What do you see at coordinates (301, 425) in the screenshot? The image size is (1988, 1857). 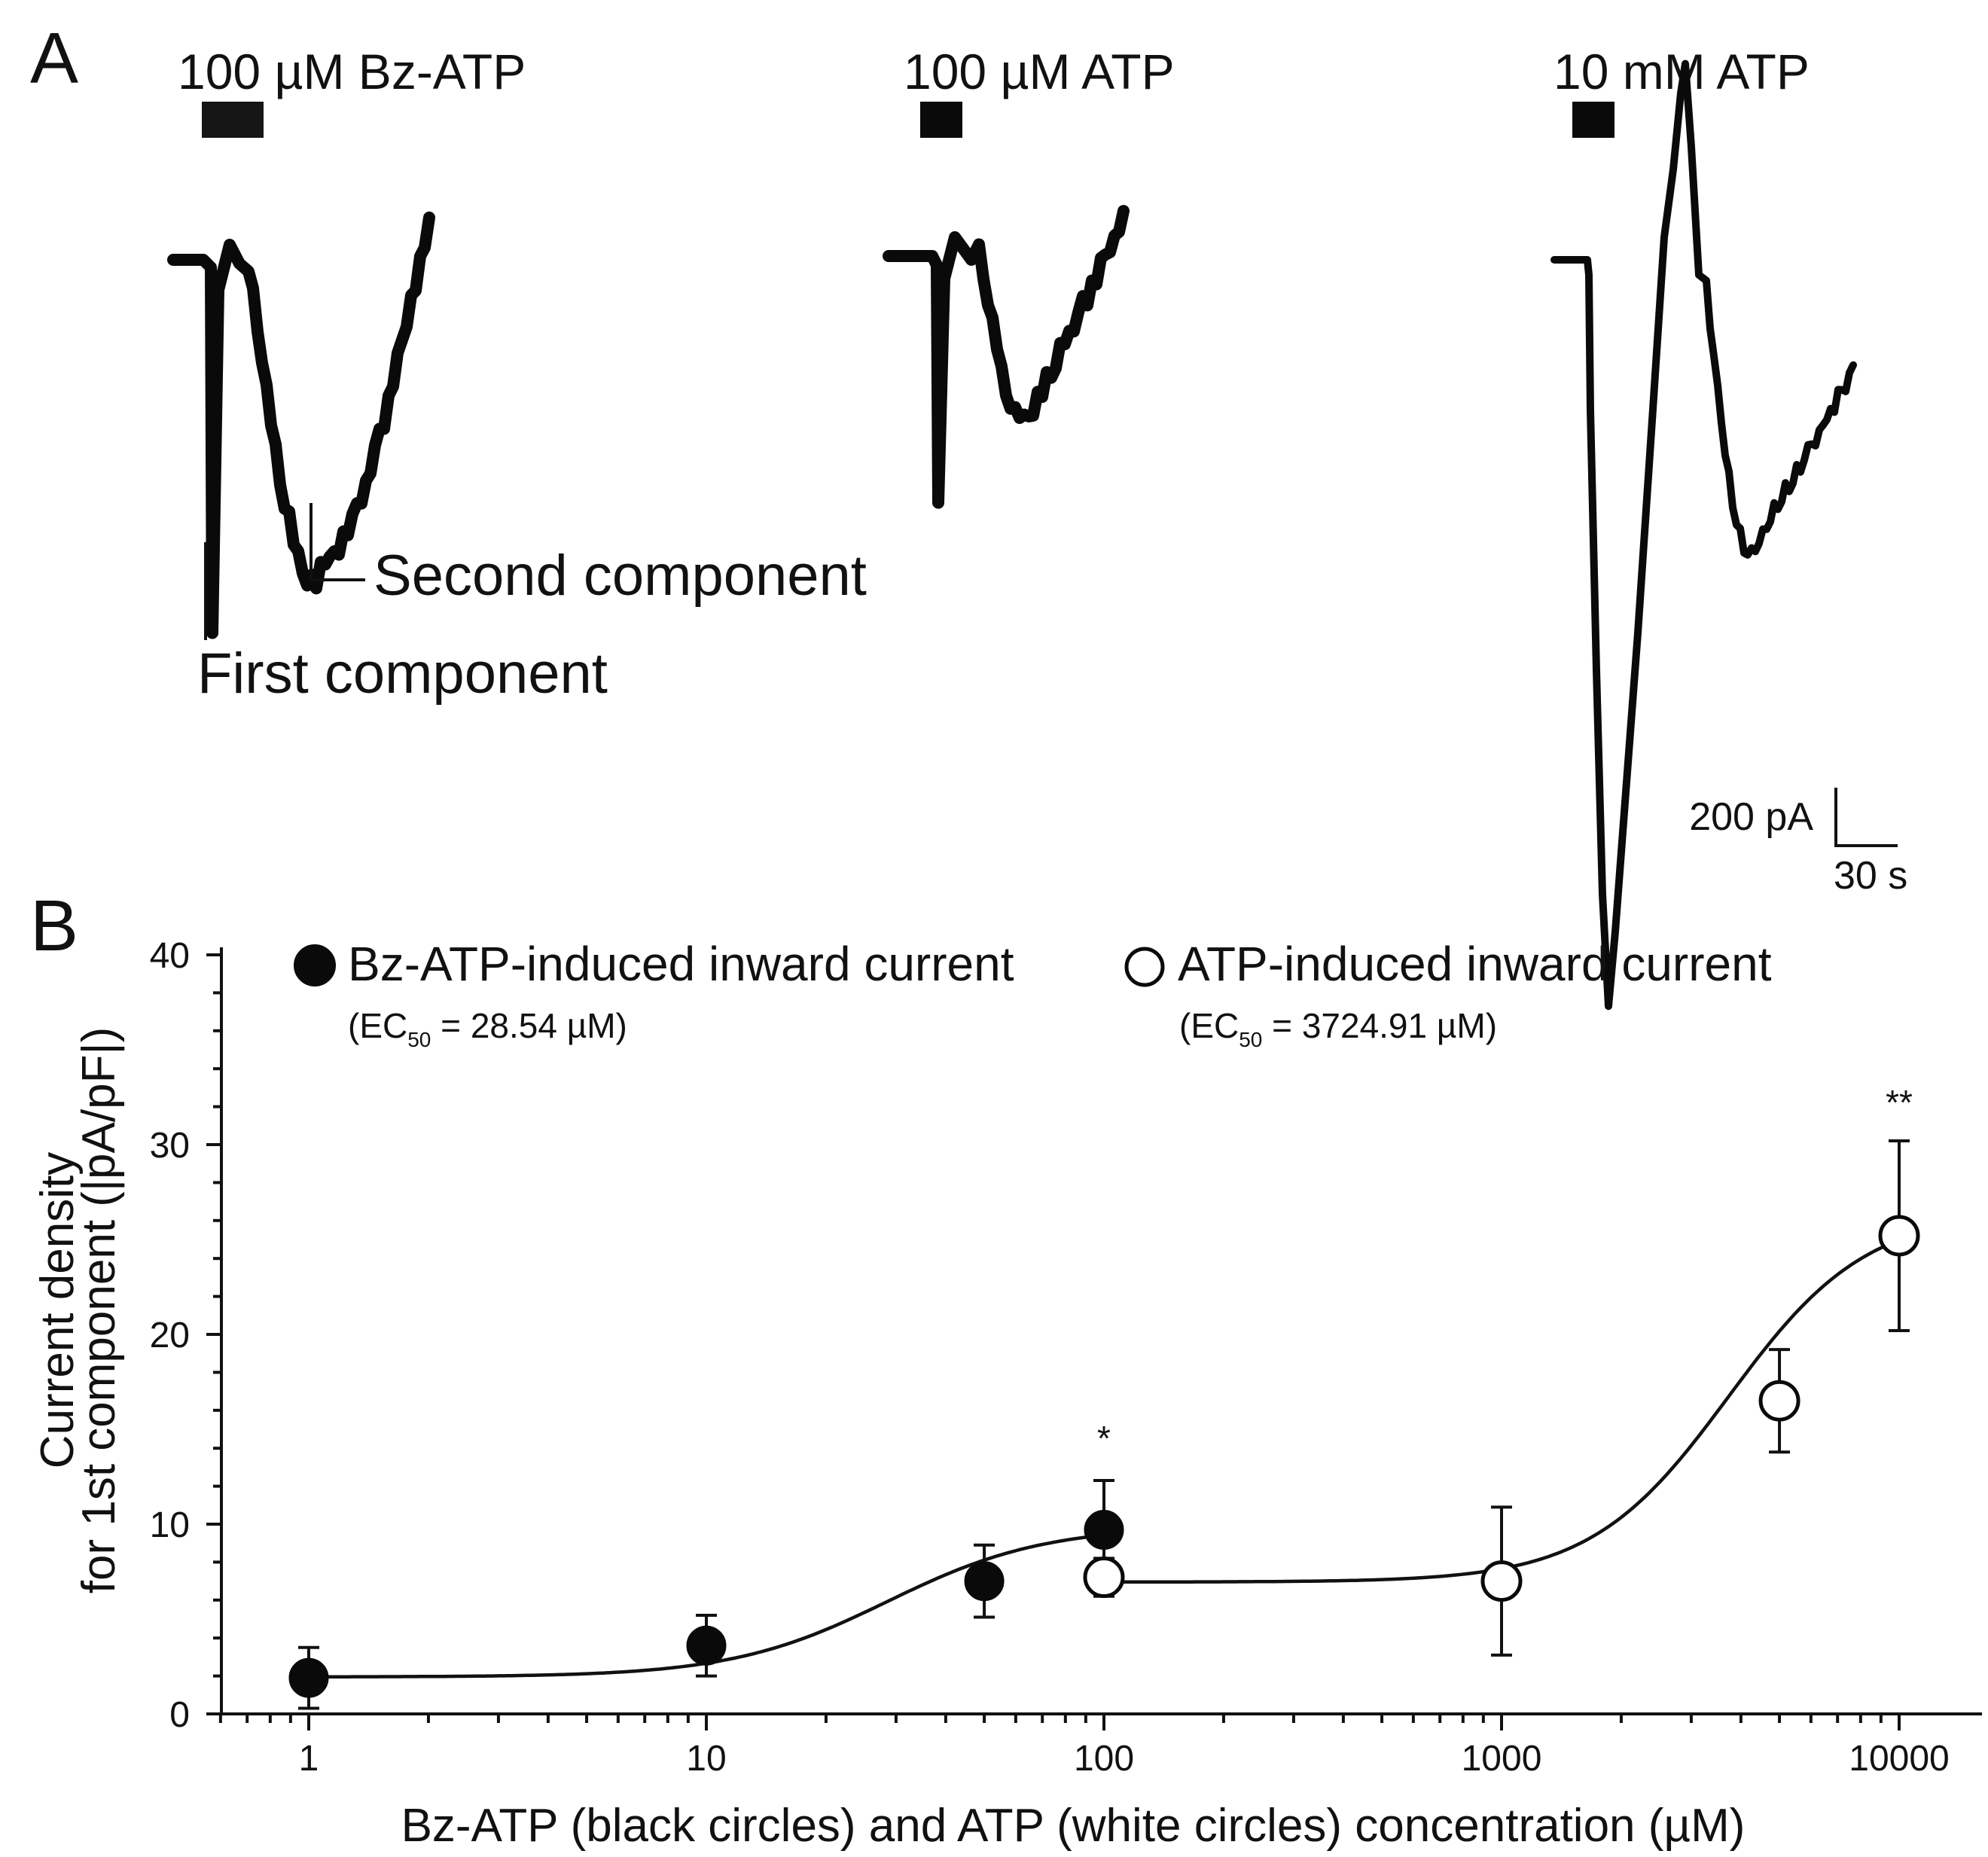 I see `trace-bz-atp` at bounding box center [301, 425].